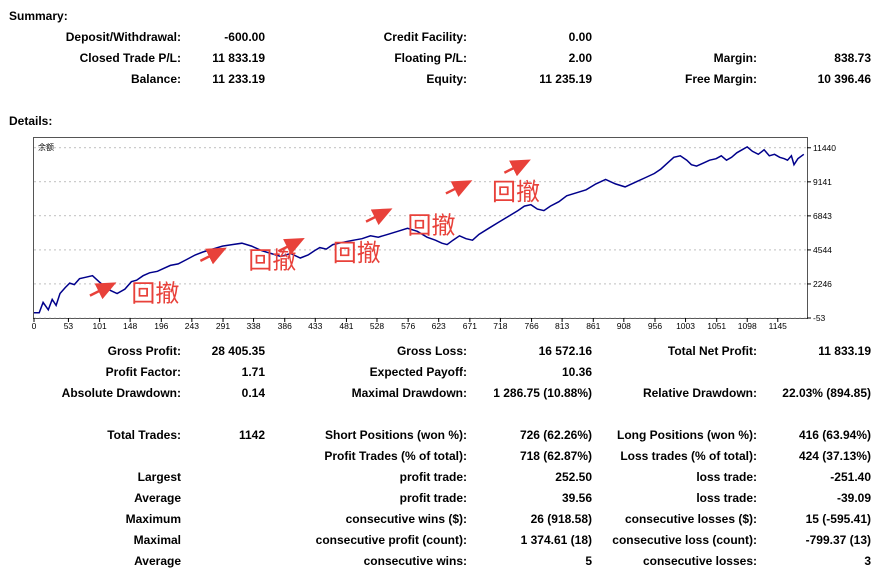 Image resolution: width=884 pixels, height=570 pixels. I want to click on stat-label: Expected Payoff:, so click(418, 372).